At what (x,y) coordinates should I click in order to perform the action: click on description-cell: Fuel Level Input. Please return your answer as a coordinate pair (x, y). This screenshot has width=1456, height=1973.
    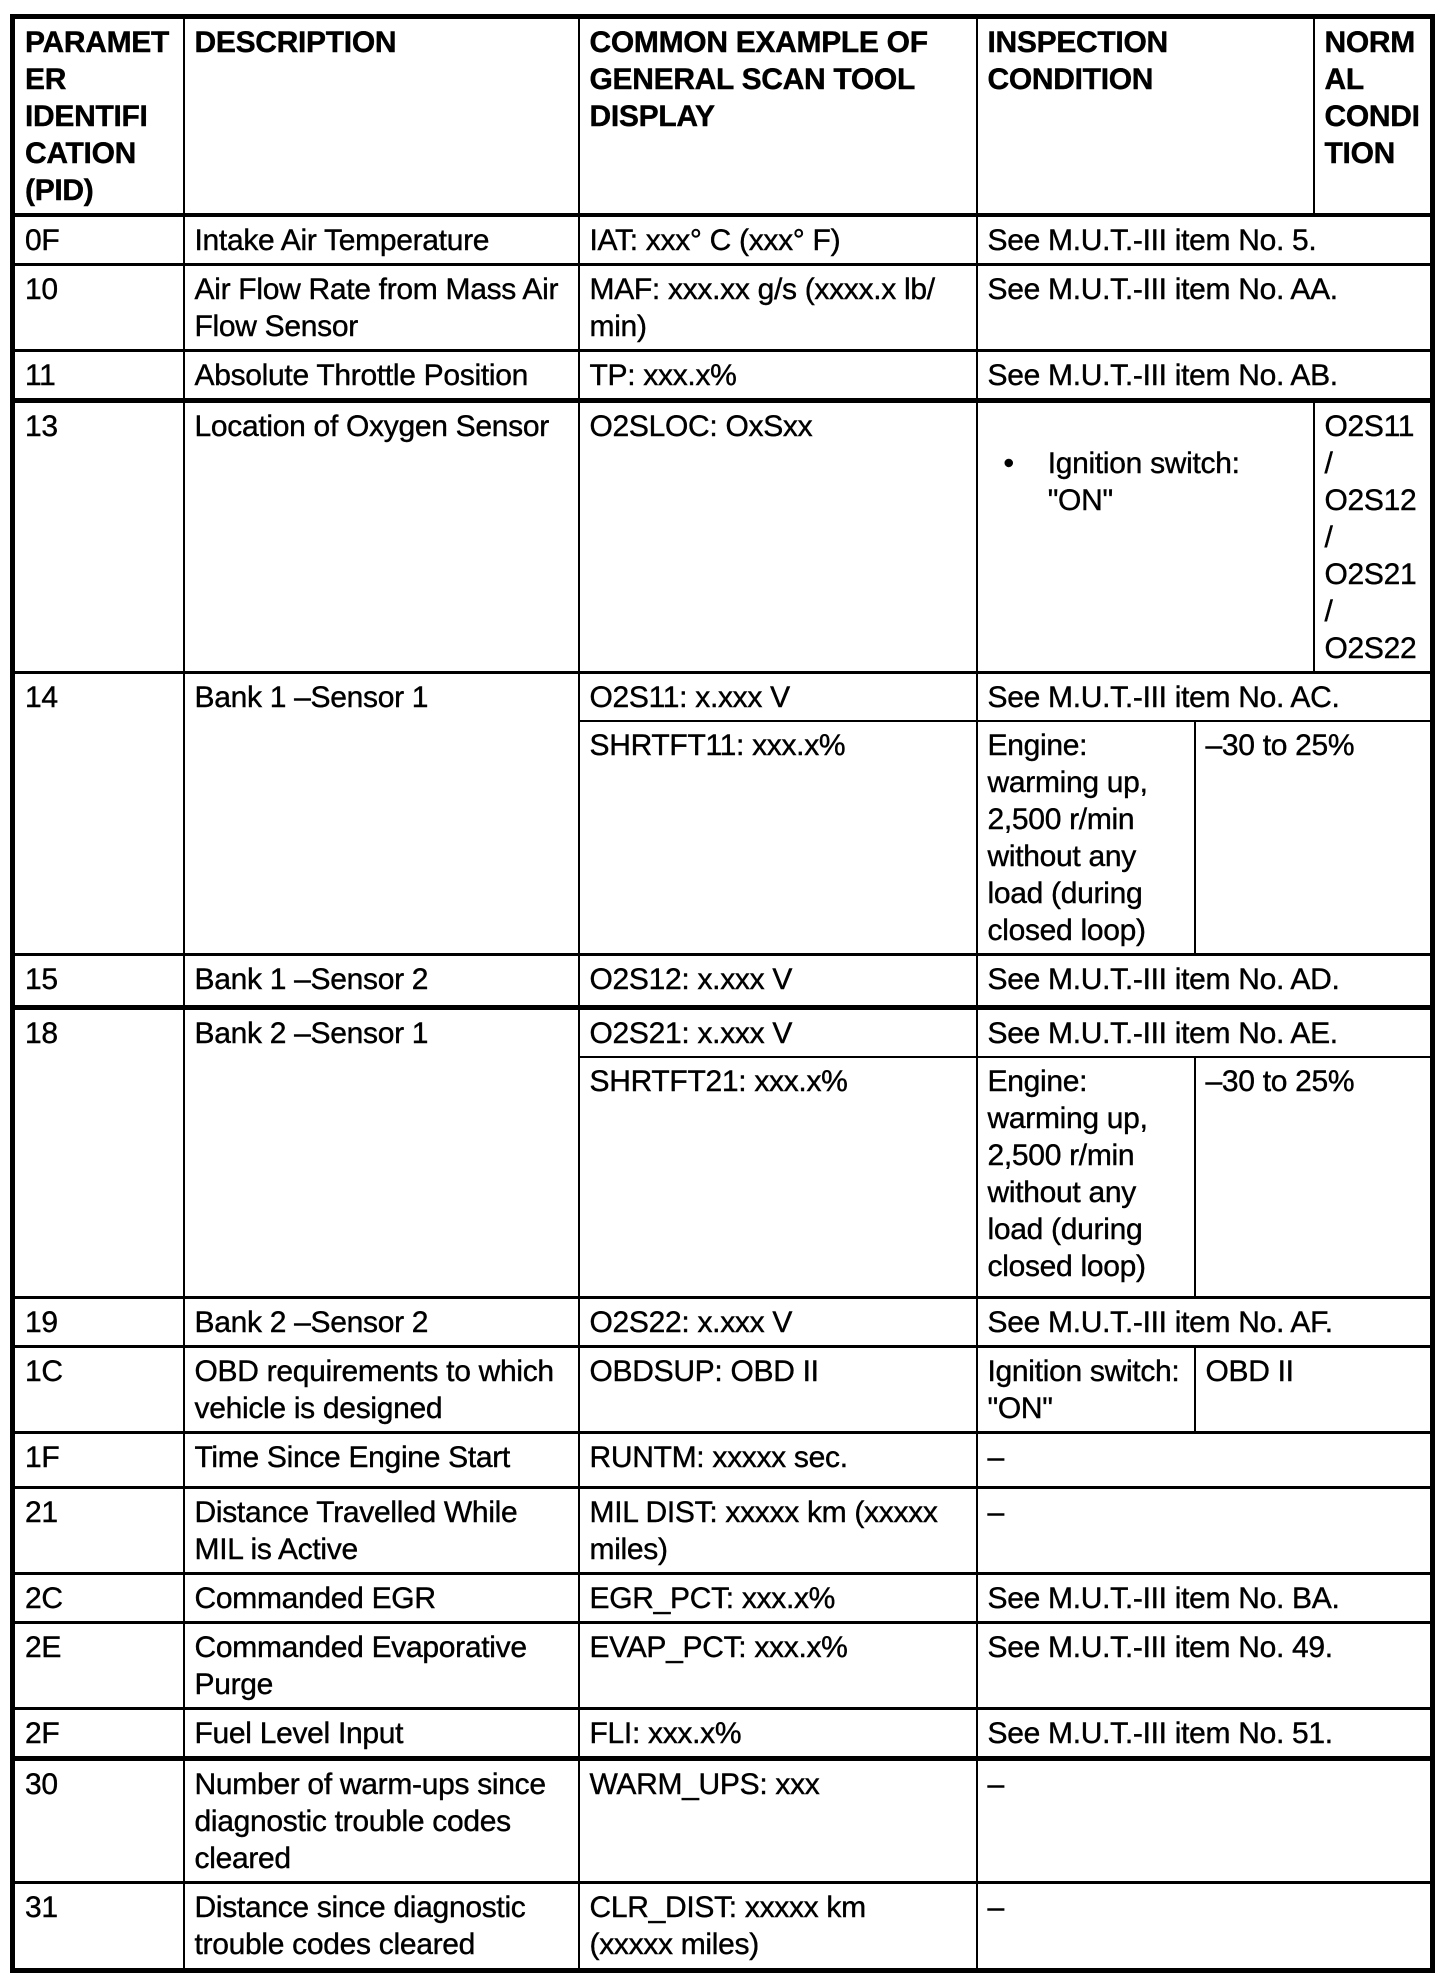
    Looking at the image, I should click on (381, 1732).